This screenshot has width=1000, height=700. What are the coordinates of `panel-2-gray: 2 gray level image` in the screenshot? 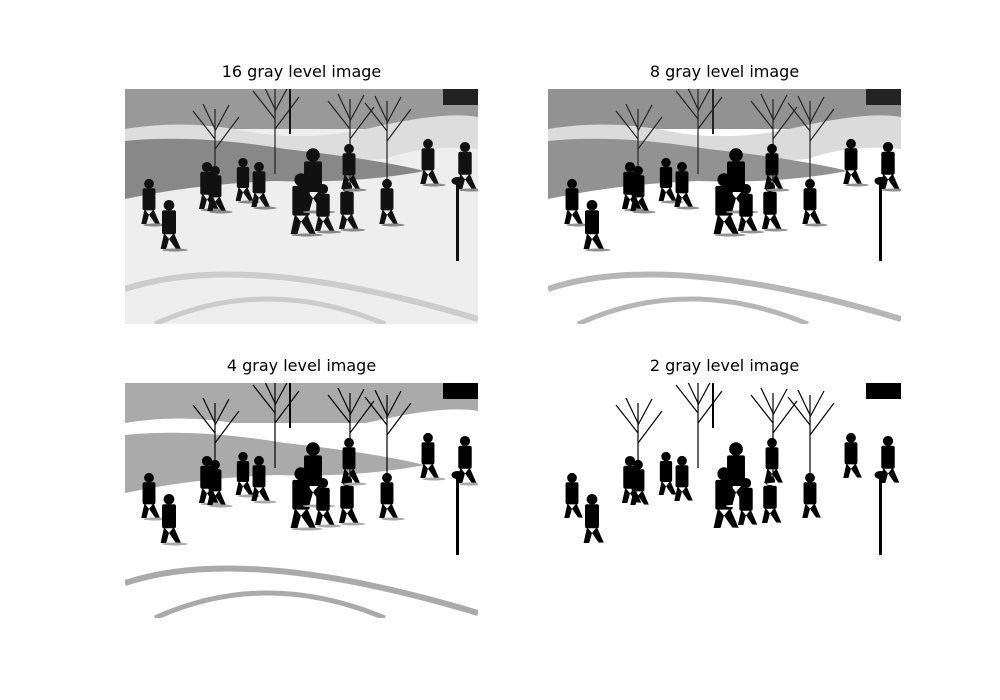 It's located at (724, 487).